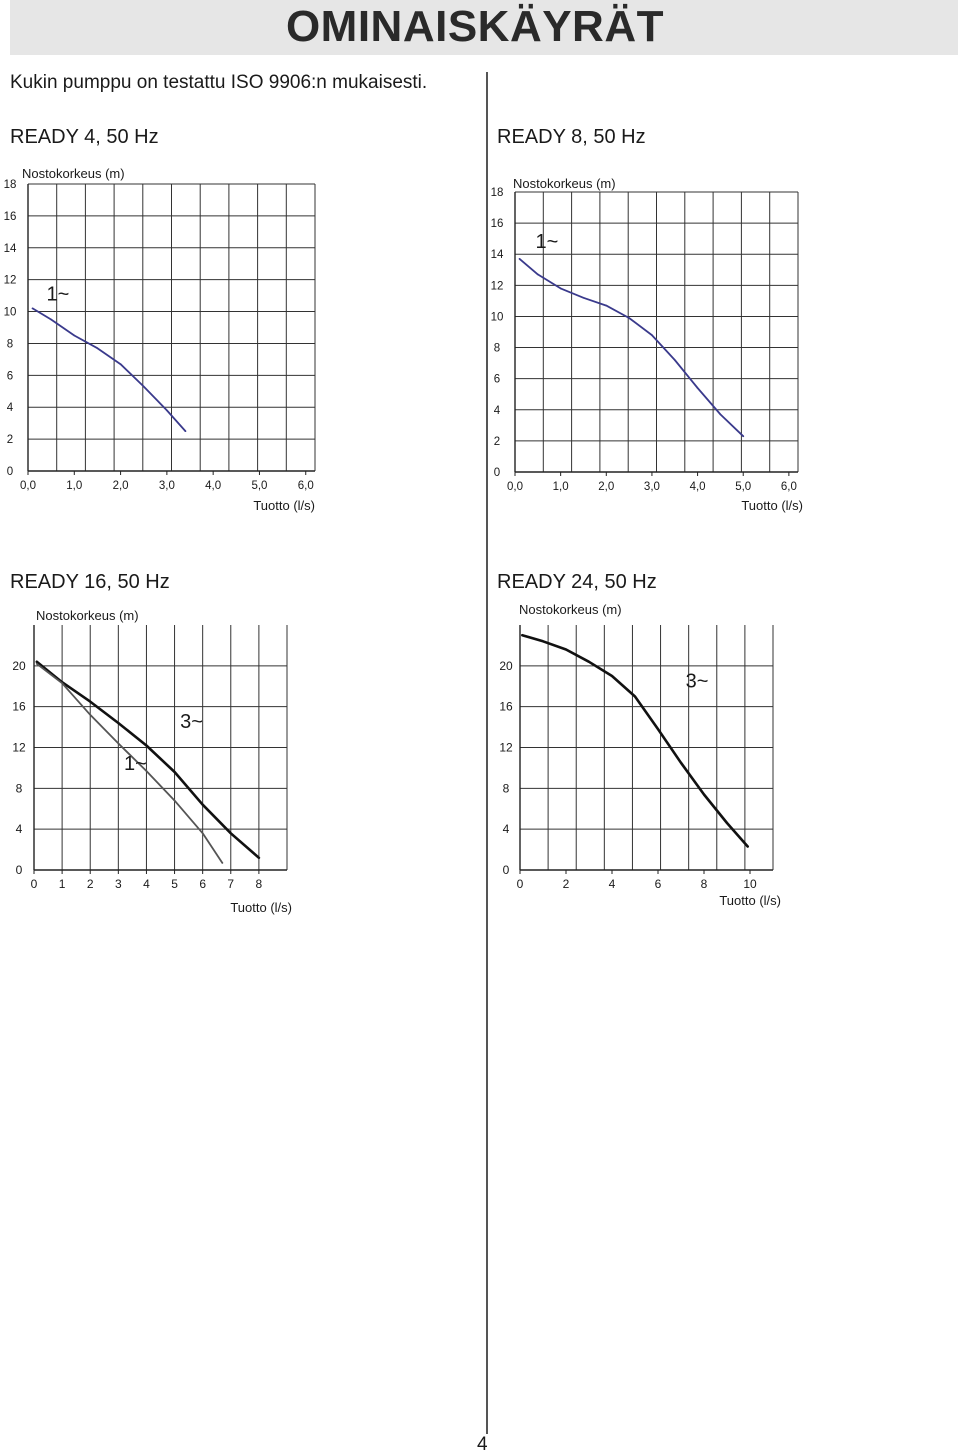  What do you see at coordinates (515, 487) in the screenshot?
I see `x-tick-label: 0,0` at bounding box center [515, 487].